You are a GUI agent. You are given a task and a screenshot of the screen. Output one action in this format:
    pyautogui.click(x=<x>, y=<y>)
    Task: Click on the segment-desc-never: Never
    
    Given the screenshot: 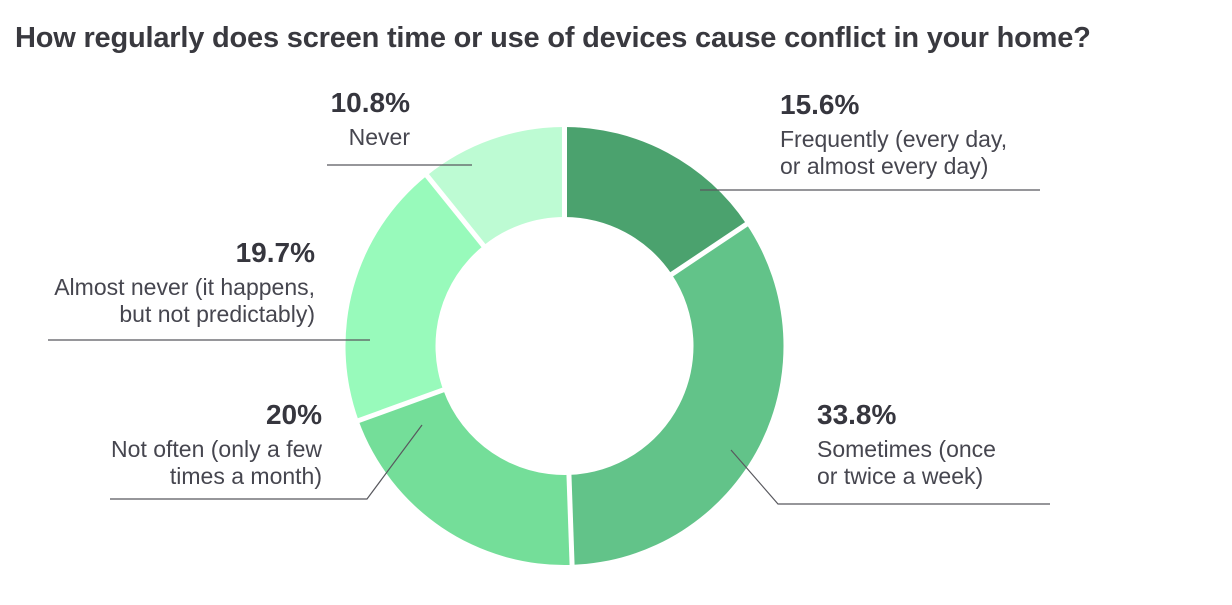 What is the action you would take?
    pyautogui.click(x=370, y=137)
    